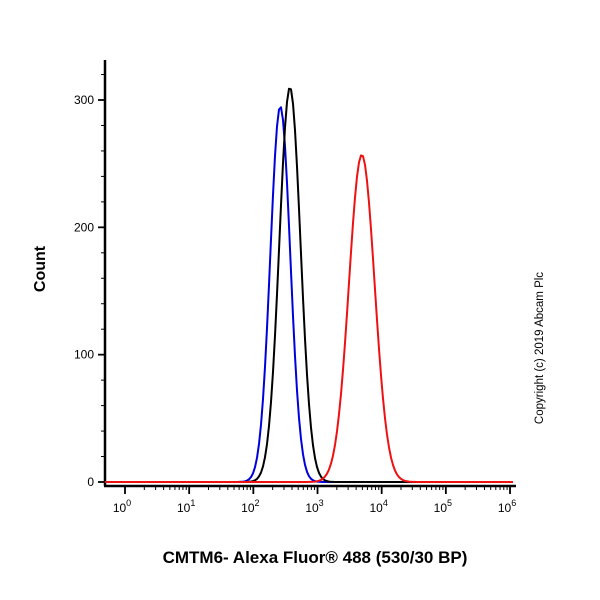 This screenshot has width=600, height=600. What do you see at coordinates (84, 355) in the screenshot?
I see `y-tick-label: 100` at bounding box center [84, 355].